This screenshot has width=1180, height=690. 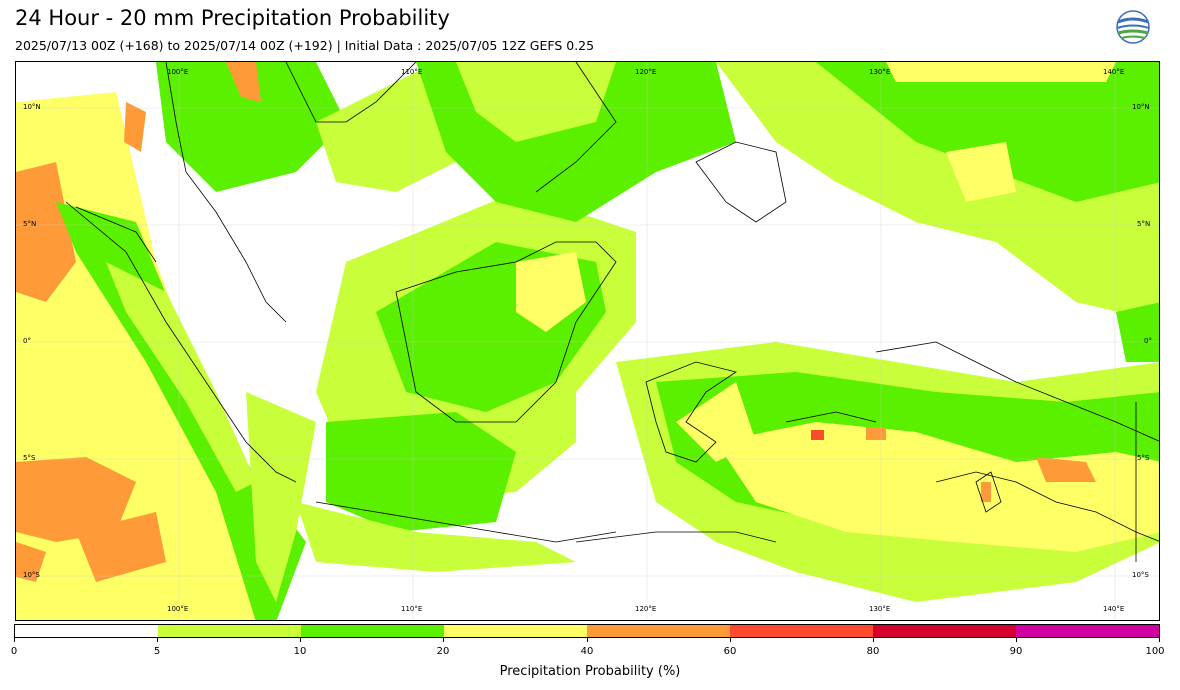 What do you see at coordinates (880, 609) in the screenshot?
I see `lon-label-bottom: 130°E` at bounding box center [880, 609].